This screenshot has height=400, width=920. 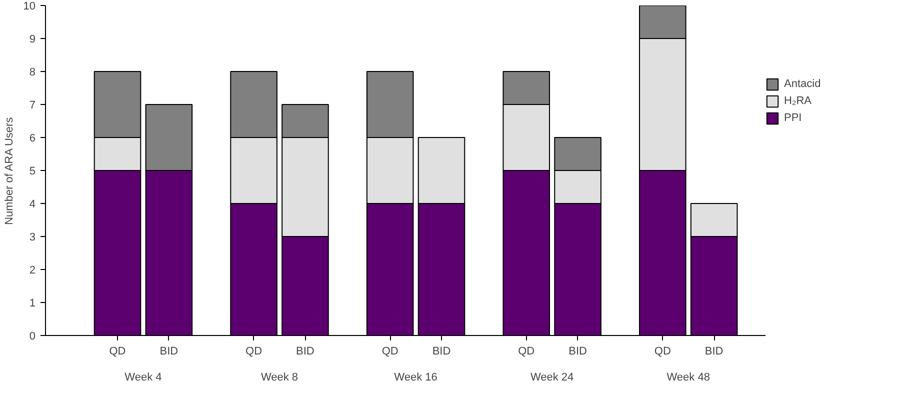 I want to click on y-tick-label: 5, so click(x=32, y=172).